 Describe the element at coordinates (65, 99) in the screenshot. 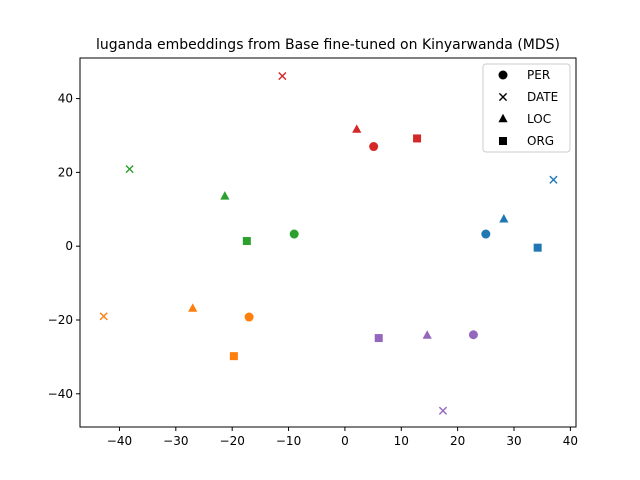

I see `y-tick-label: 40` at that location.